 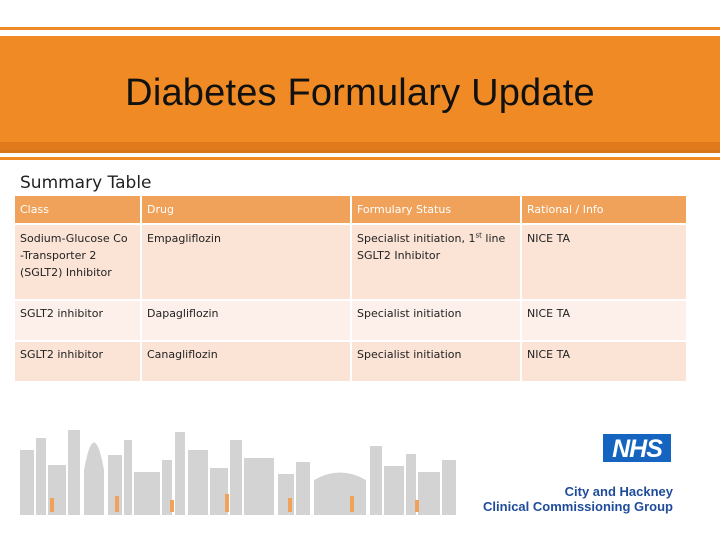 I want to click on header-class: Class, so click(x=78, y=210).